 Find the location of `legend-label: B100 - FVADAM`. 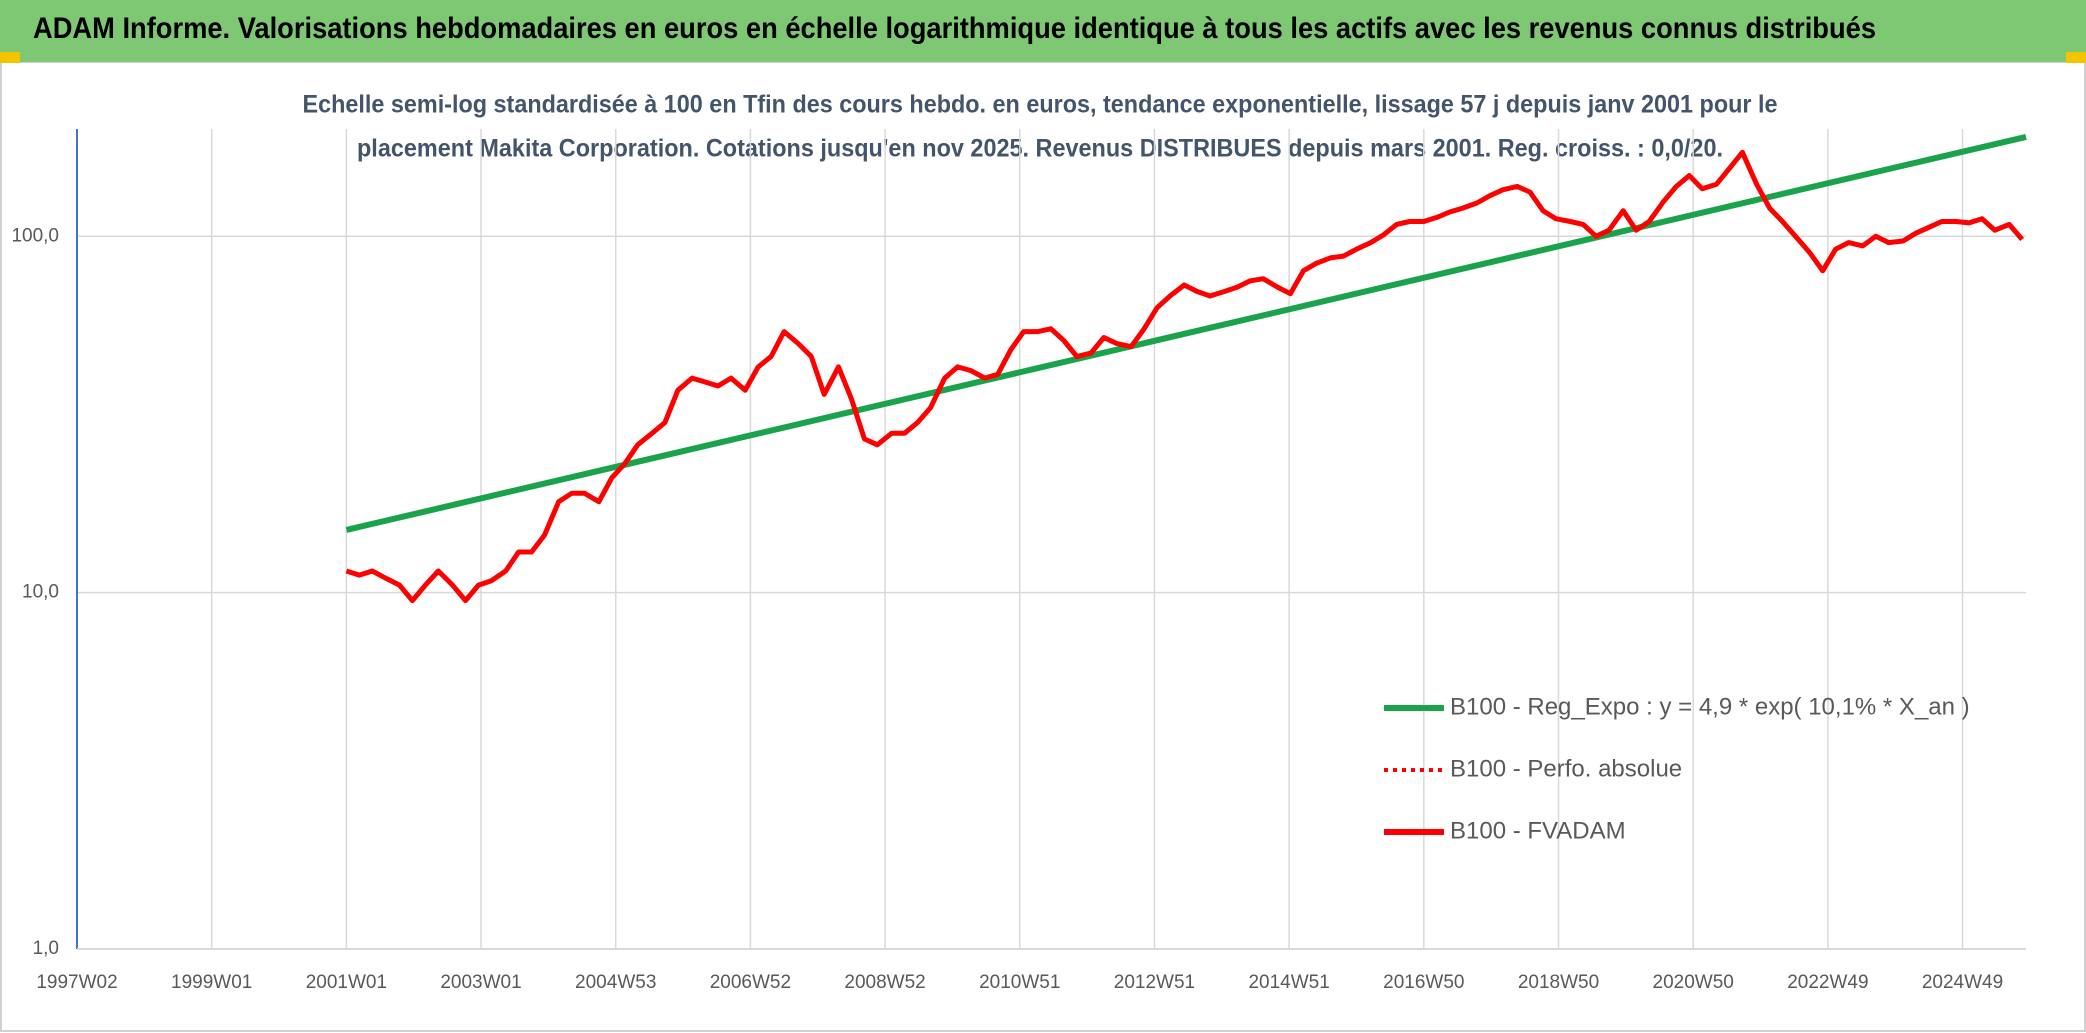

legend-label: B100 - FVADAM is located at coordinates (1538, 830).